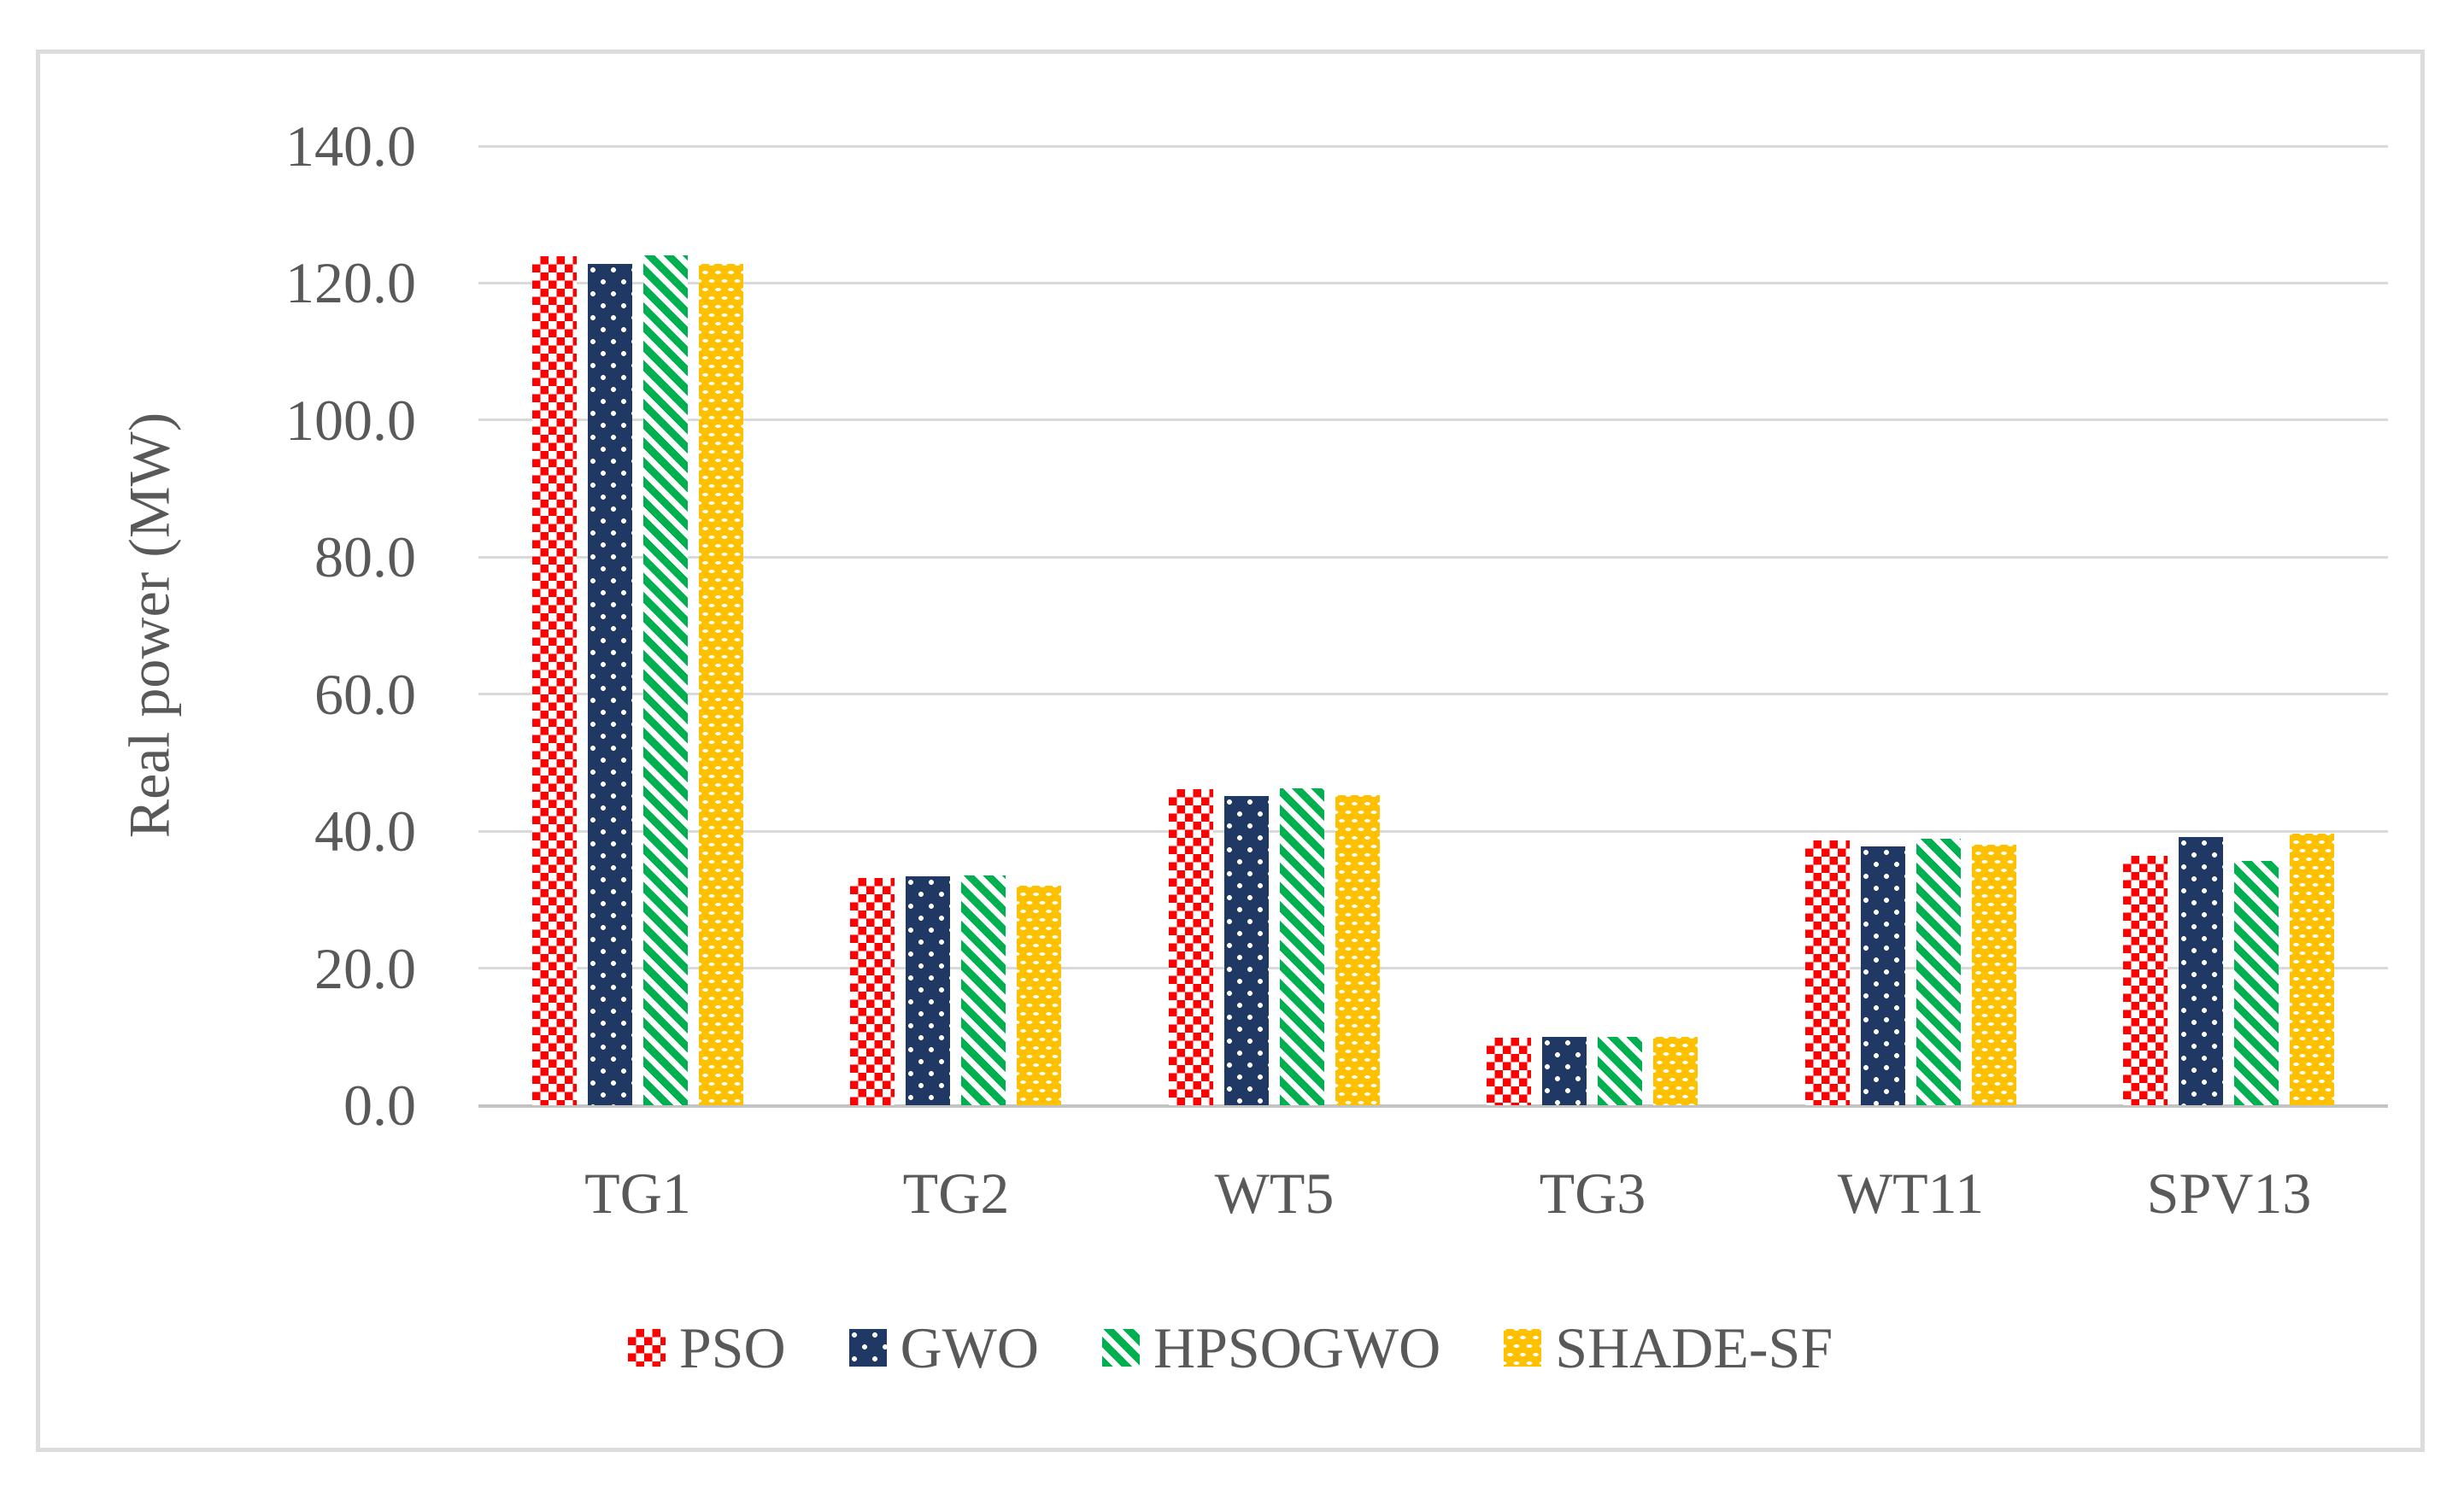 This screenshot has height=1487, width=2464. I want to click on legend-item-shade-sf: SHADE-SF, so click(1668, 1347).